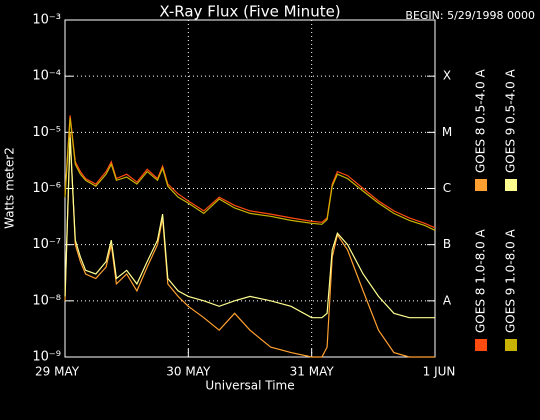 This screenshot has width=540, height=420. Describe the element at coordinates (46, 188) in the screenshot. I see `y-tick-label: 10⁻⁶` at that location.